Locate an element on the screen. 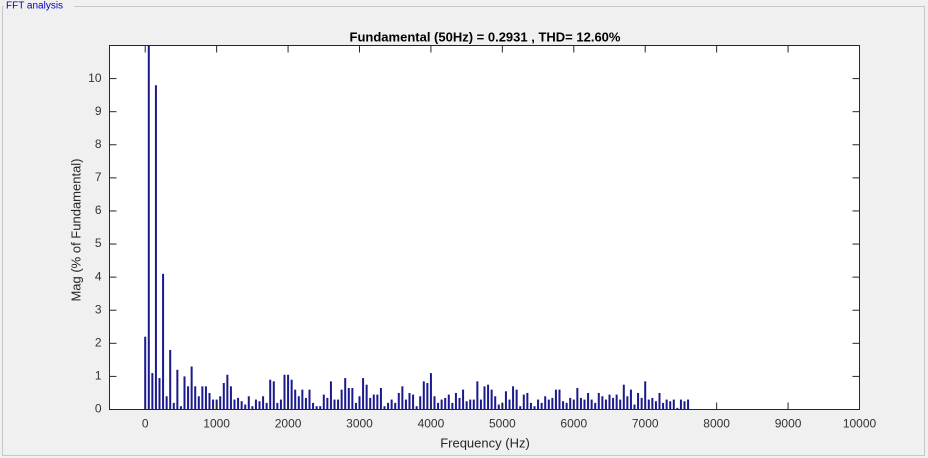  y-tick-label: 9 is located at coordinates (98, 111).